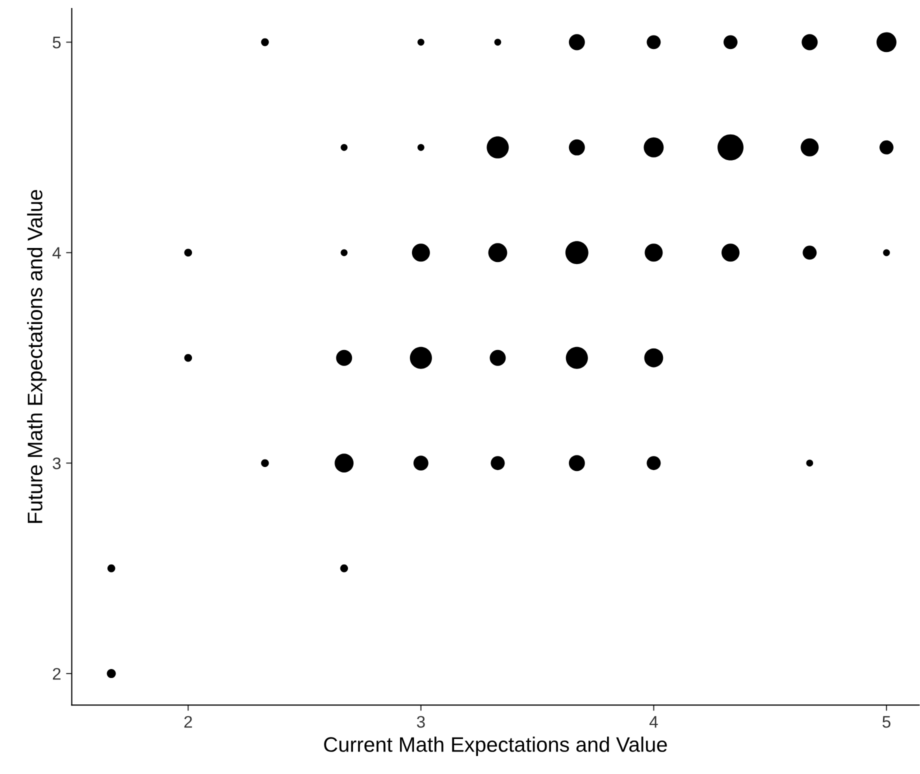 The width and height of the screenshot is (920, 774). Describe the element at coordinates (37, 356) in the screenshot. I see `y-axis-title: Future Math Expectations and Value` at that location.